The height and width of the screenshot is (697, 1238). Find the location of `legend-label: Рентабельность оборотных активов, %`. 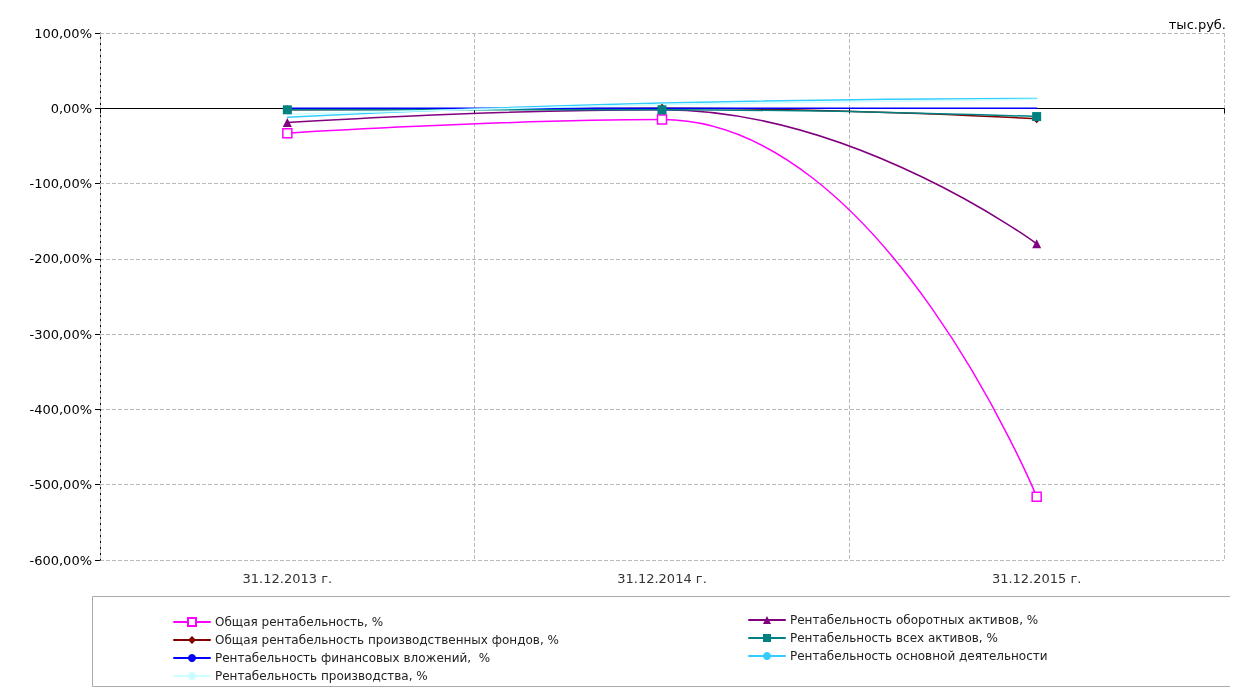

legend-label: Рентабельность оборотных активов, % is located at coordinates (914, 620).